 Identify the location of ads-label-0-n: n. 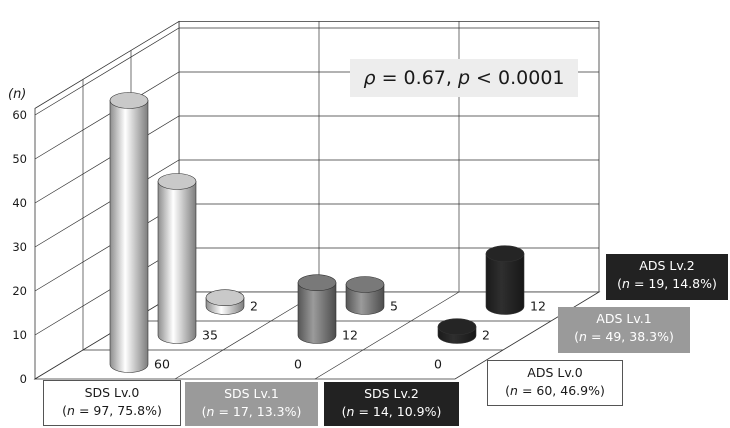
(514, 390).